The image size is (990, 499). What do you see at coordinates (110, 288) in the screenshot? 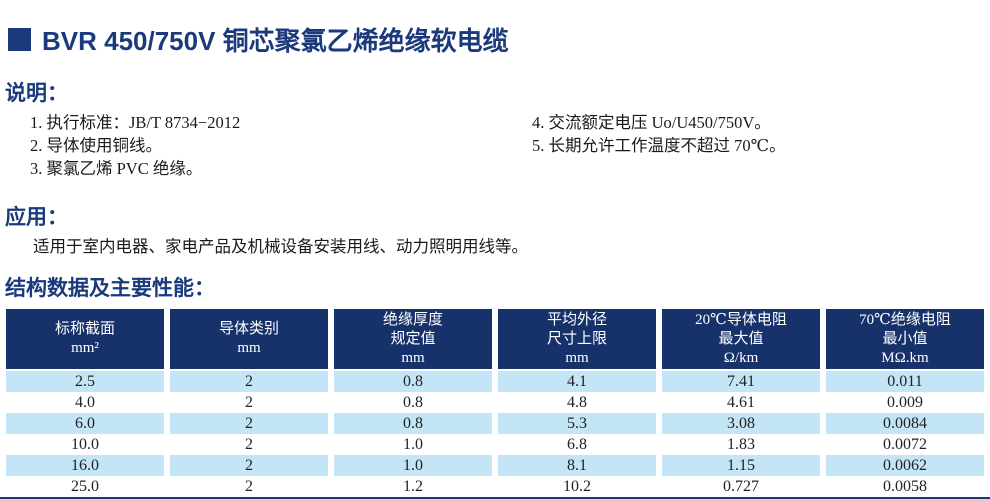
I see `spec-table-heading: 结构数据及主要性能：` at bounding box center [110, 288].